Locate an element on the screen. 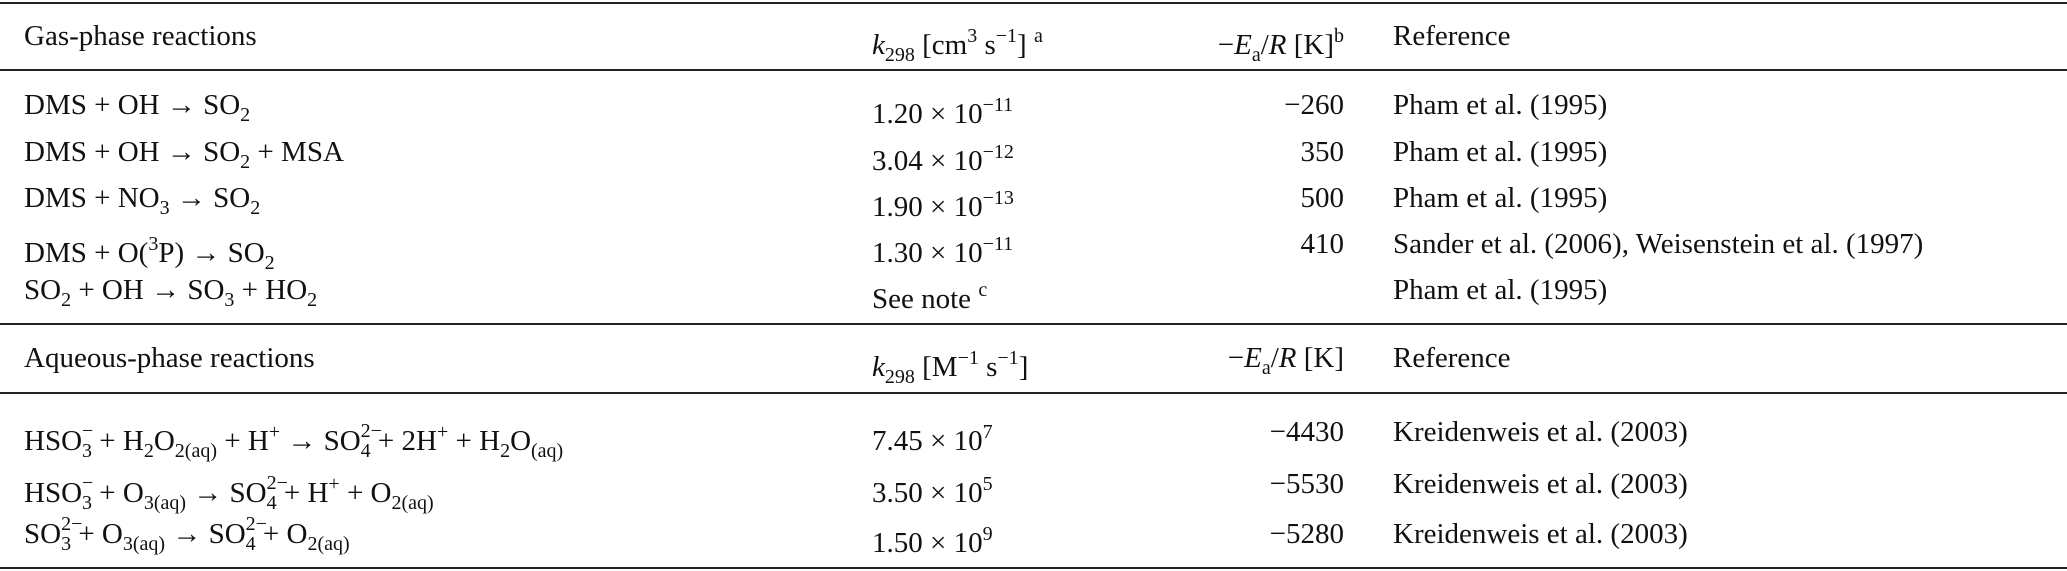 The height and width of the screenshot is (571, 2067). table-cell: 1.90 × 10⁻¹³ is located at coordinates (943, 202).